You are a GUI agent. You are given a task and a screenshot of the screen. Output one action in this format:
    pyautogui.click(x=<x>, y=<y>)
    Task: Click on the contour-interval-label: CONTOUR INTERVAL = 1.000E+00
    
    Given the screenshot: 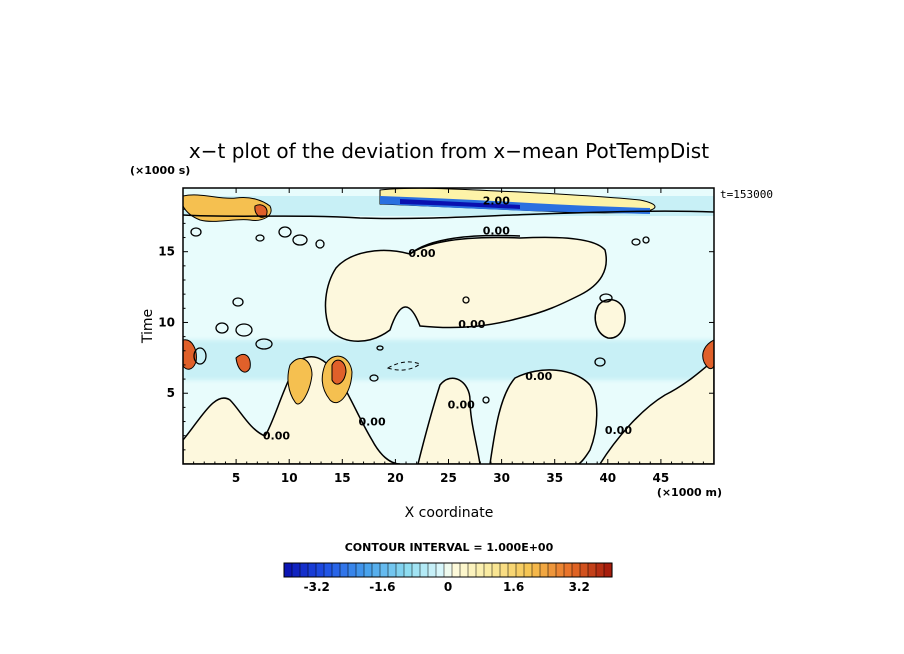 What is the action you would take?
    pyautogui.click(x=449, y=547)
    